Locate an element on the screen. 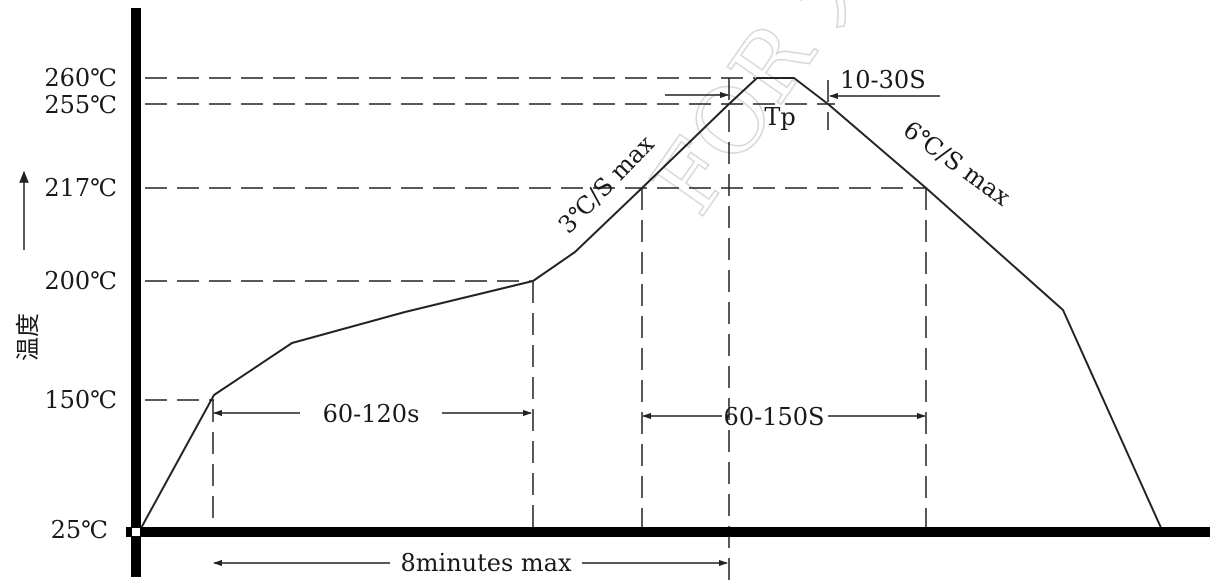 The image size is (1213, 587). y-axis-label: 温度 is located at coordinates (28, 337).